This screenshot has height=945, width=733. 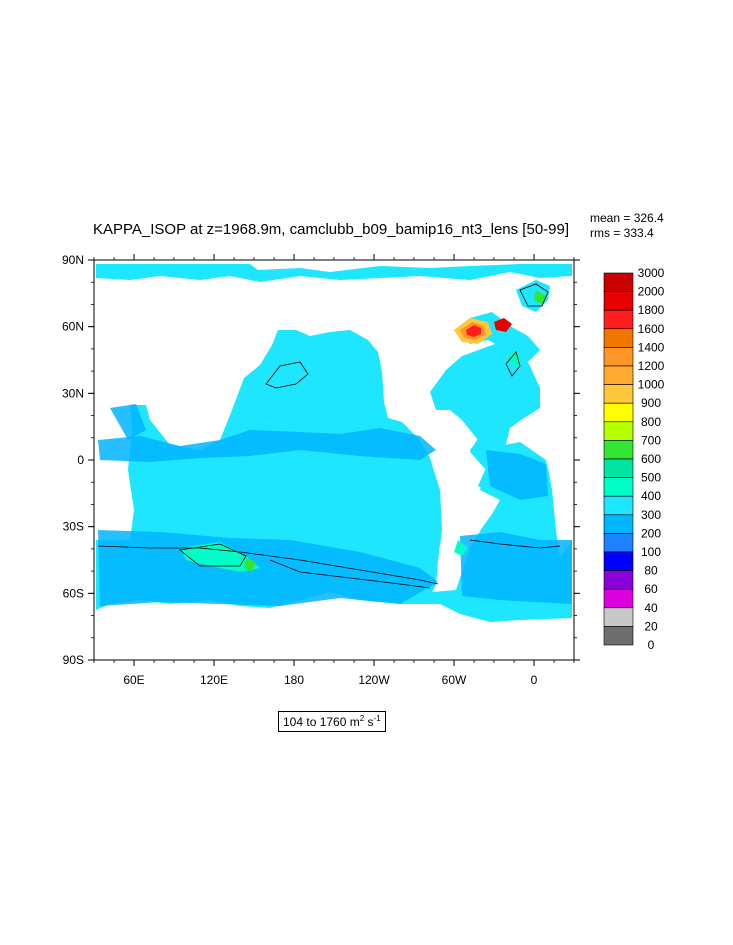 I want to click on x-tick-label-1: 120E, so click(x=214, y=680).